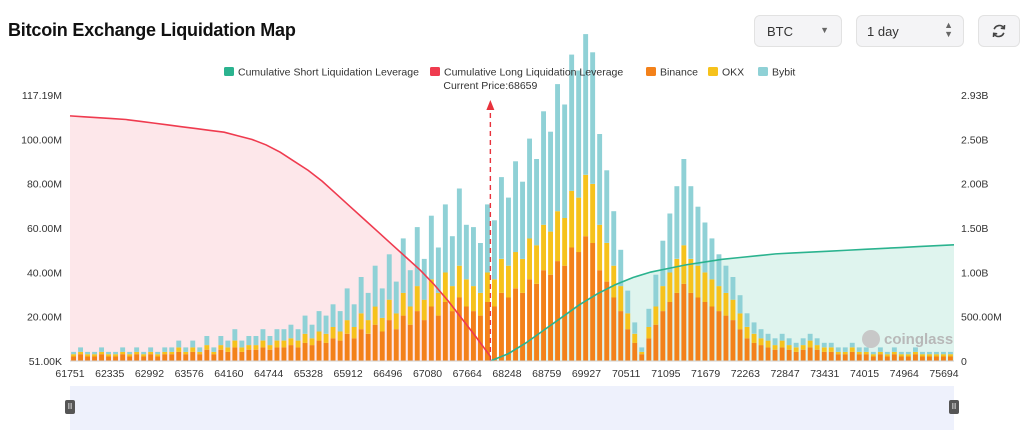 The image size is (1024, 448). I want to click on symbol-select: BTC ▼, so click(798, 31).